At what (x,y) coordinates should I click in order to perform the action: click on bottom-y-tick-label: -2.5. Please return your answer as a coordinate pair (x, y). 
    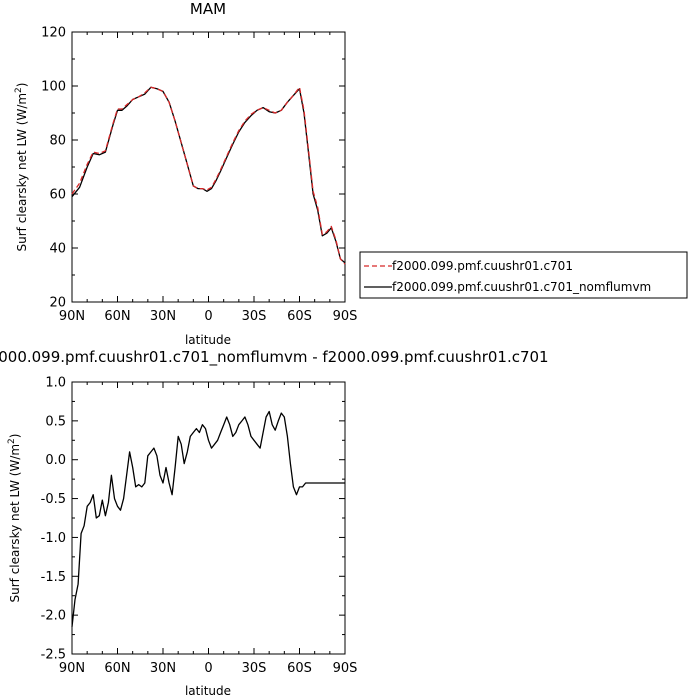
    Looking at the image, I should click on (53, 655).